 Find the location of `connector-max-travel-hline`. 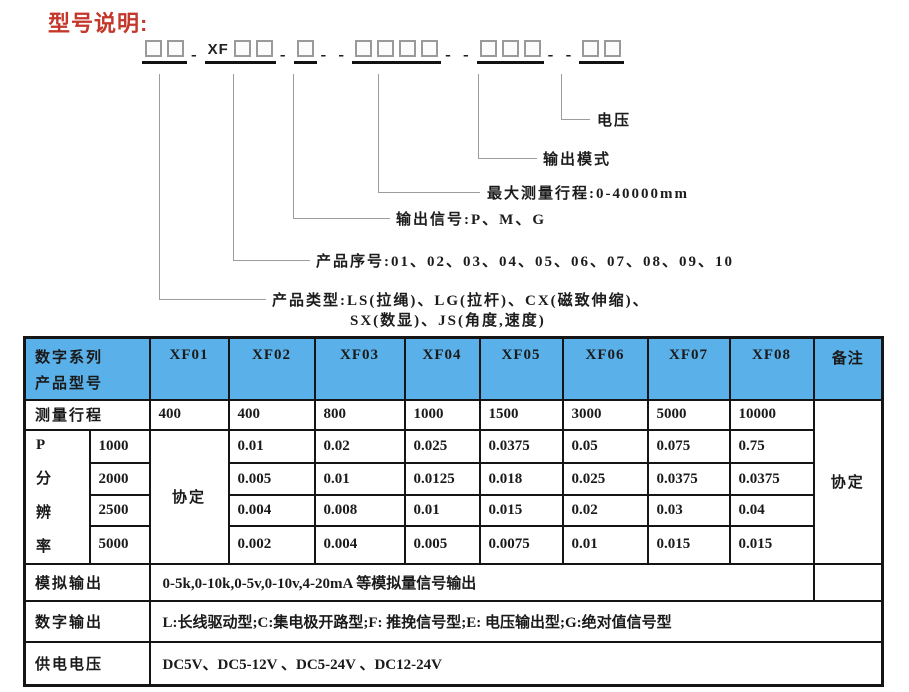

connector-max-travel-hline is located at coordinates (429, 192).